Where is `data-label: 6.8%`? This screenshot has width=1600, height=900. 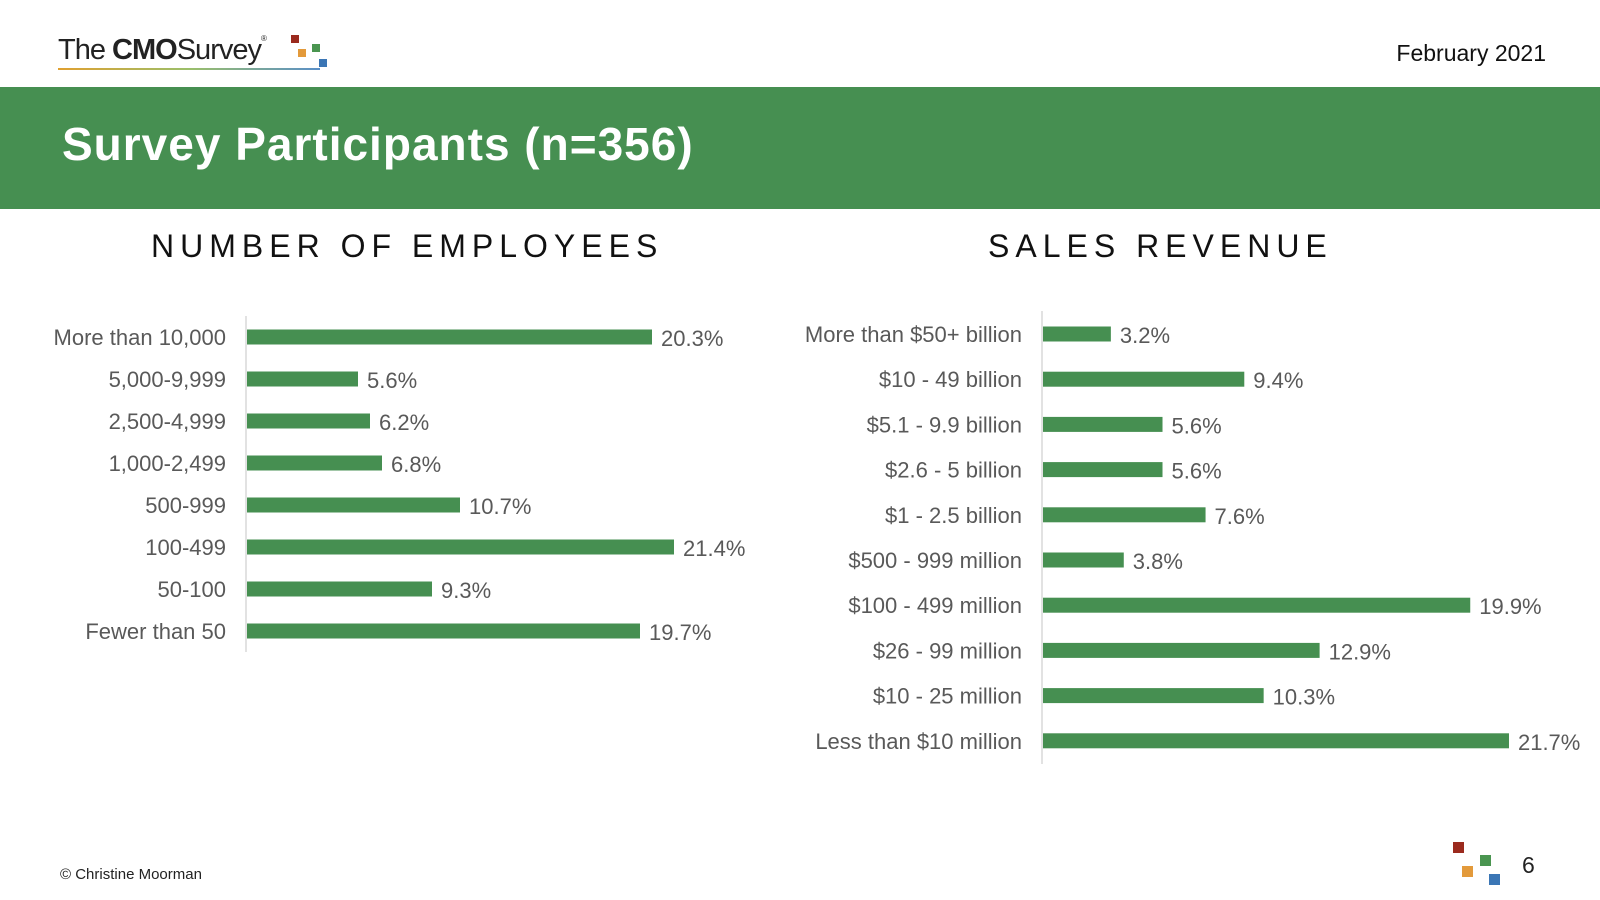 data-label: 6.8% is located at coordinates (416, 464).